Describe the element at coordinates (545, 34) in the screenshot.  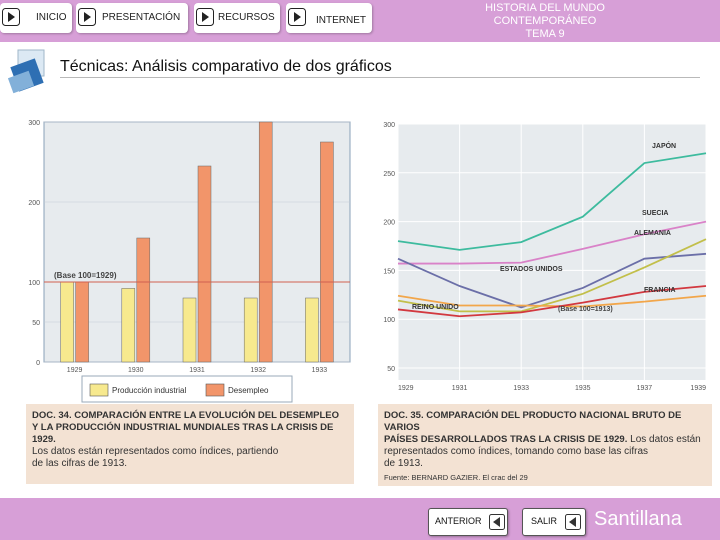
I see `course-title-line2: TEMA 9` at that location.